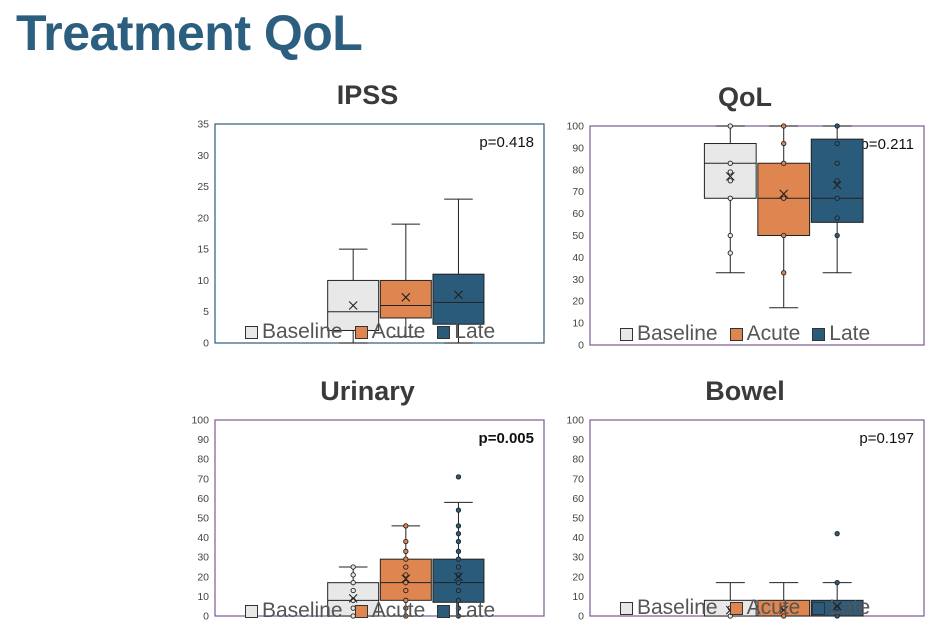 The image size is (941, 626). What do you see at coordinates (203, 479) in the screenshot?
I see `y-tick-label: 70` at bounding box center [203, 479].